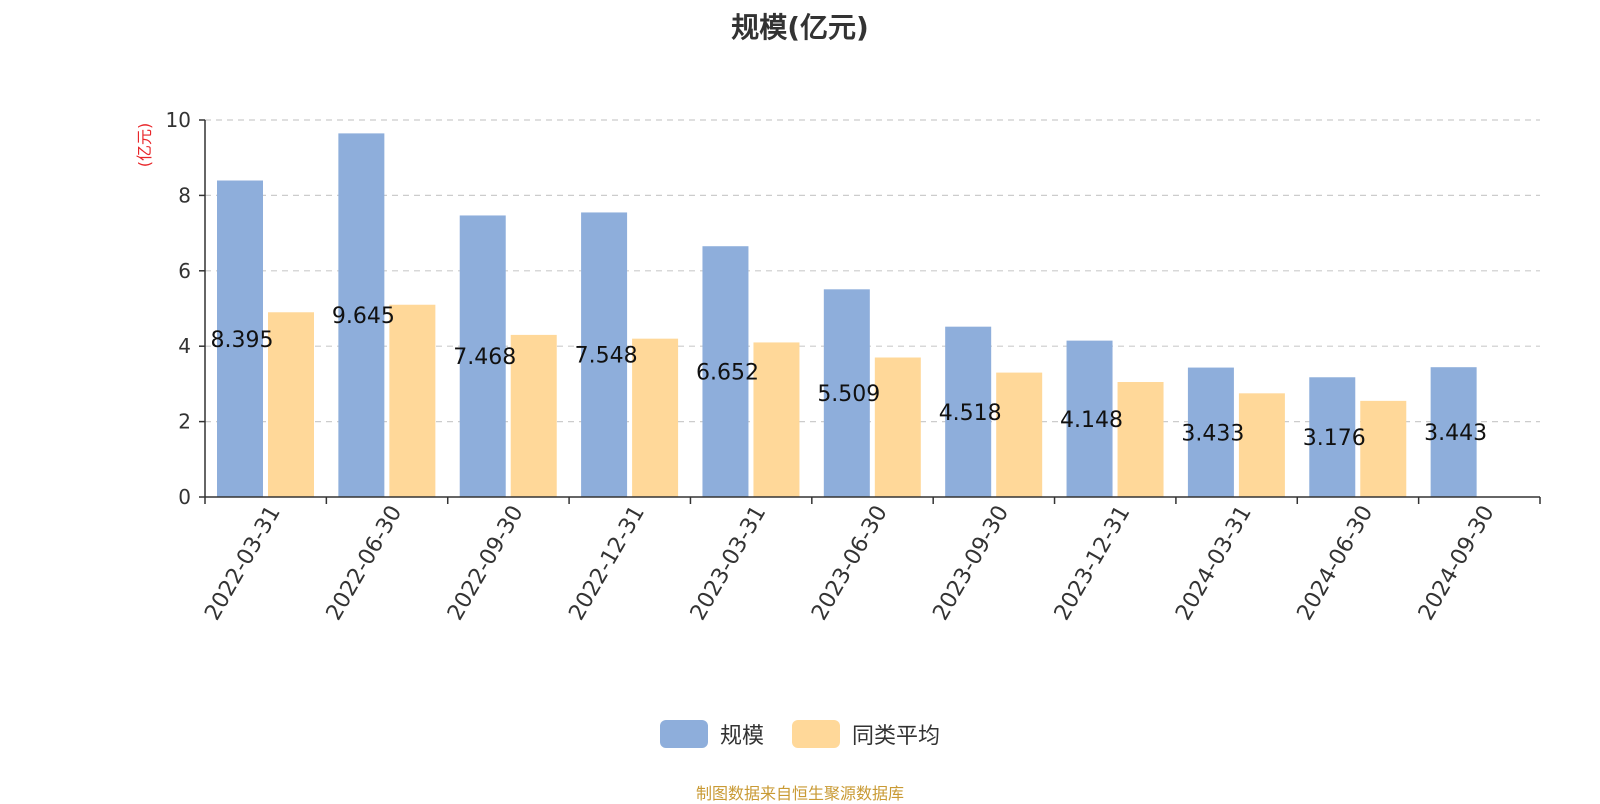 The width and height of the screenshot is (1600, 804). Describe the element at coordinates (741, 736) in the screenshot. I see `legend-label-series1: 规模` at that location.